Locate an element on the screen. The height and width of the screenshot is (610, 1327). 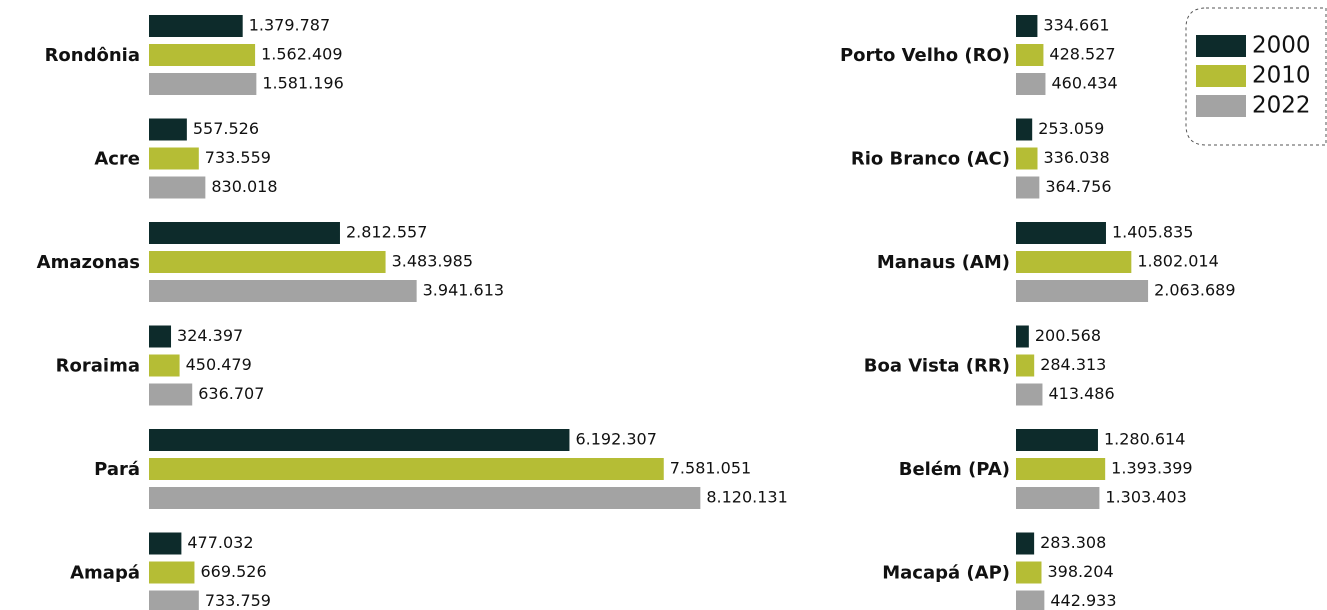
category-label: Macapá (AP) is located at coordinates (946, 573).